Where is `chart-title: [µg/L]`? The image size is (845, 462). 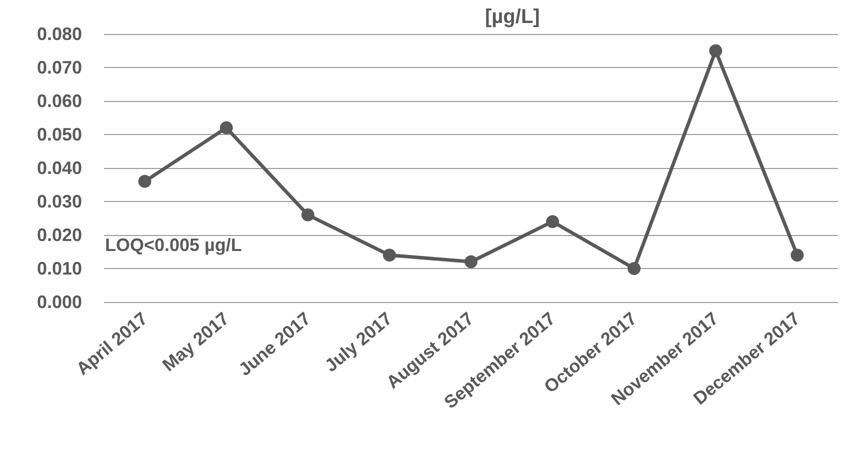
chart-title: [µg/L] is located at coordinates (512, 17).